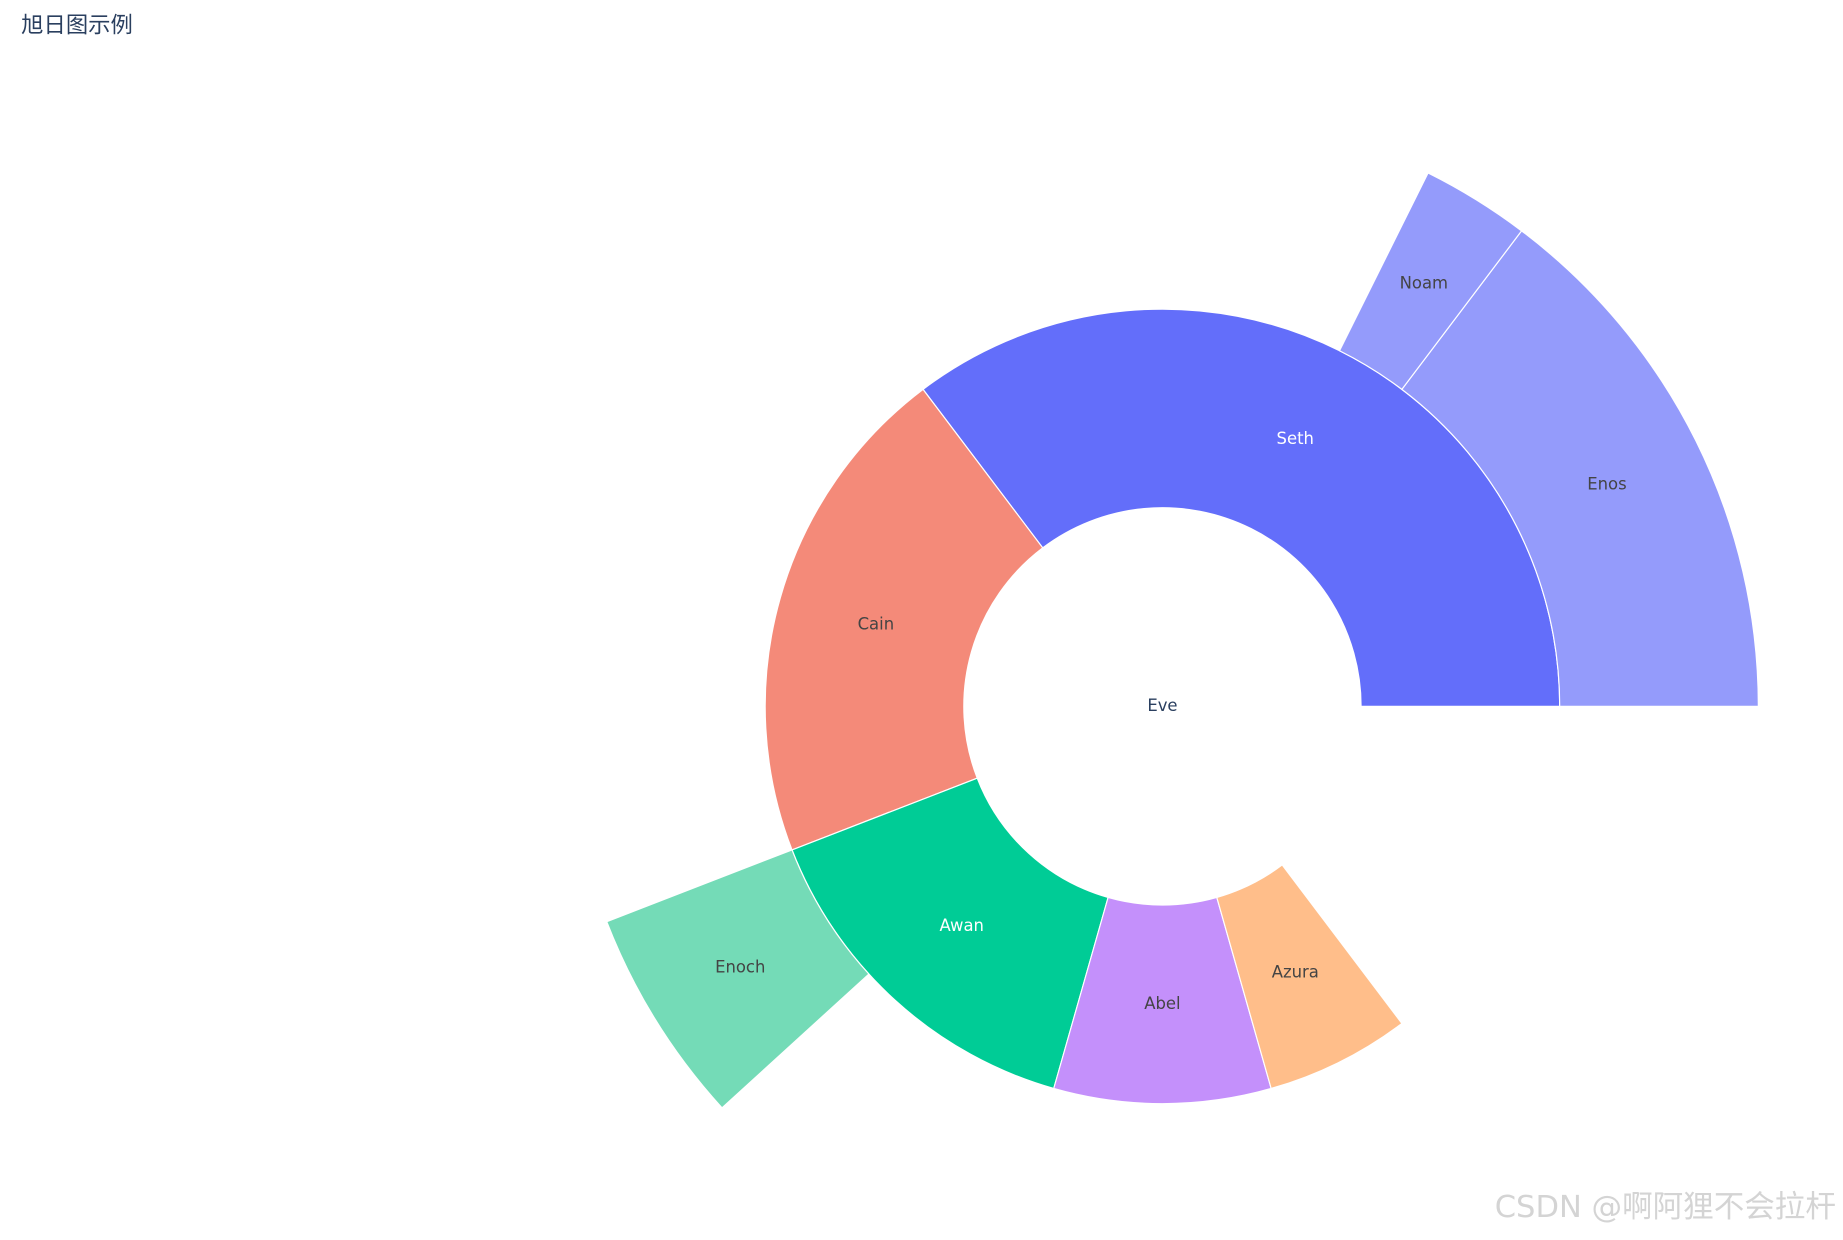  What do you see at coordinates (876, 623) in the screenshot?
I see `segment-label: Cain` at bounding box center [876, 623].